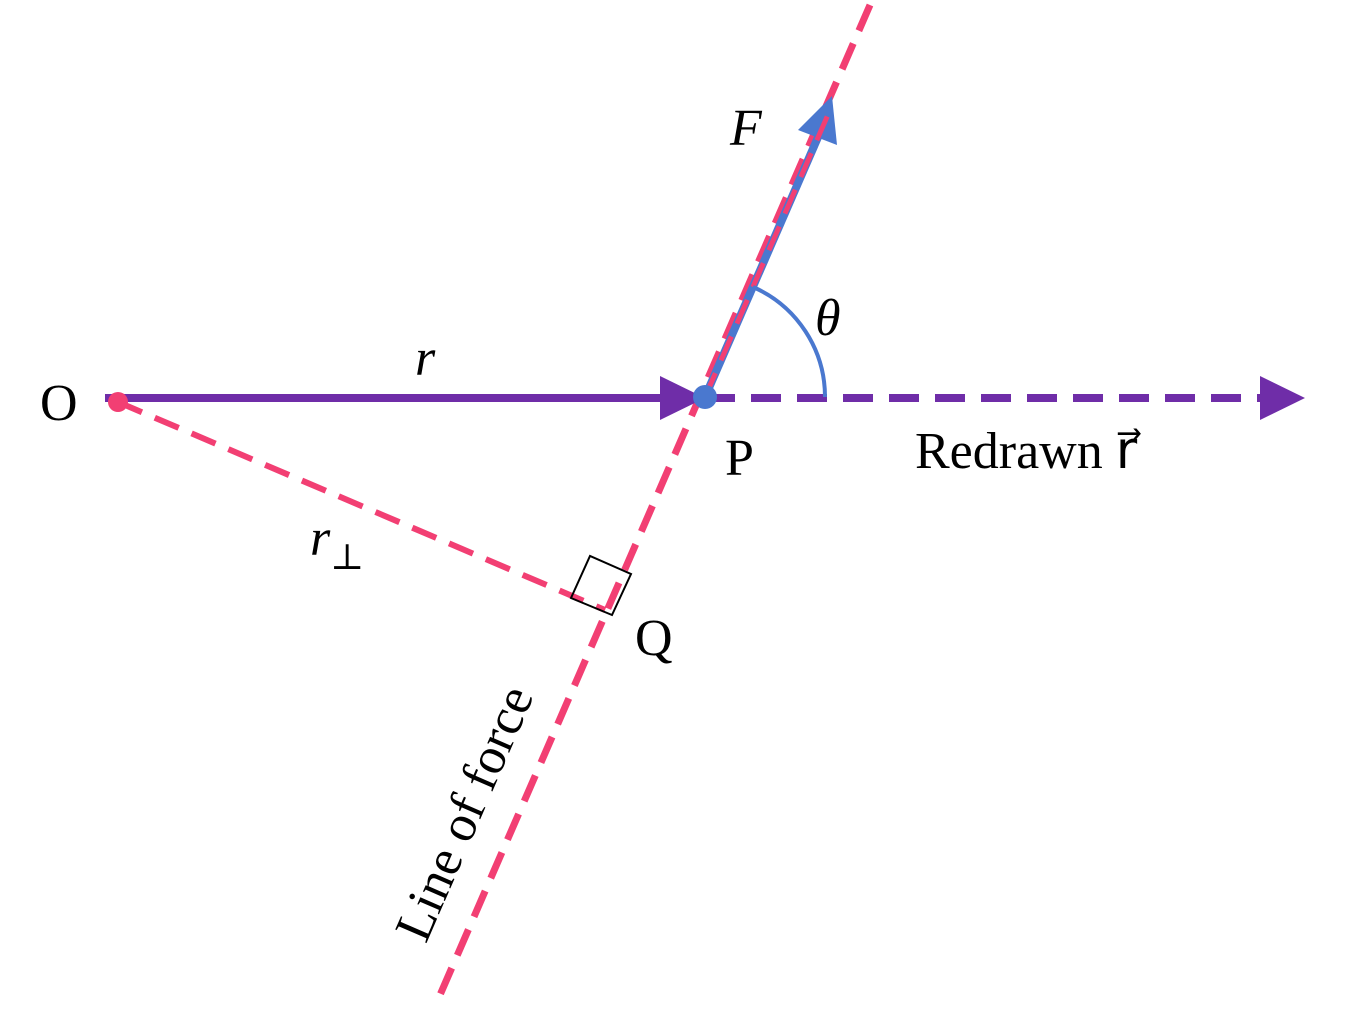  What do you see at coordinates (1028, 451) in the screenshot?
I see `label-redrawn: Redrawn r⃗` at bounding box center [1028, 451].